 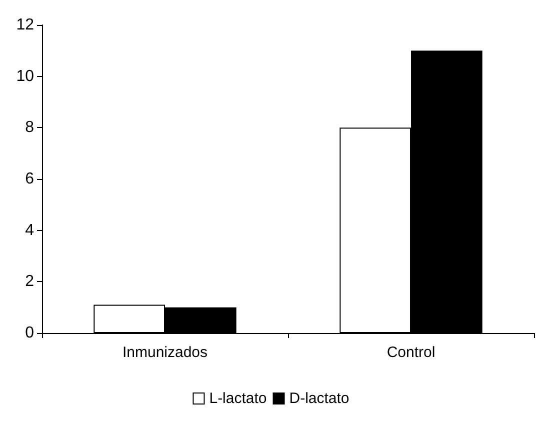 I want to click on legend-label: D-lactato, so click(x=319, y=398).